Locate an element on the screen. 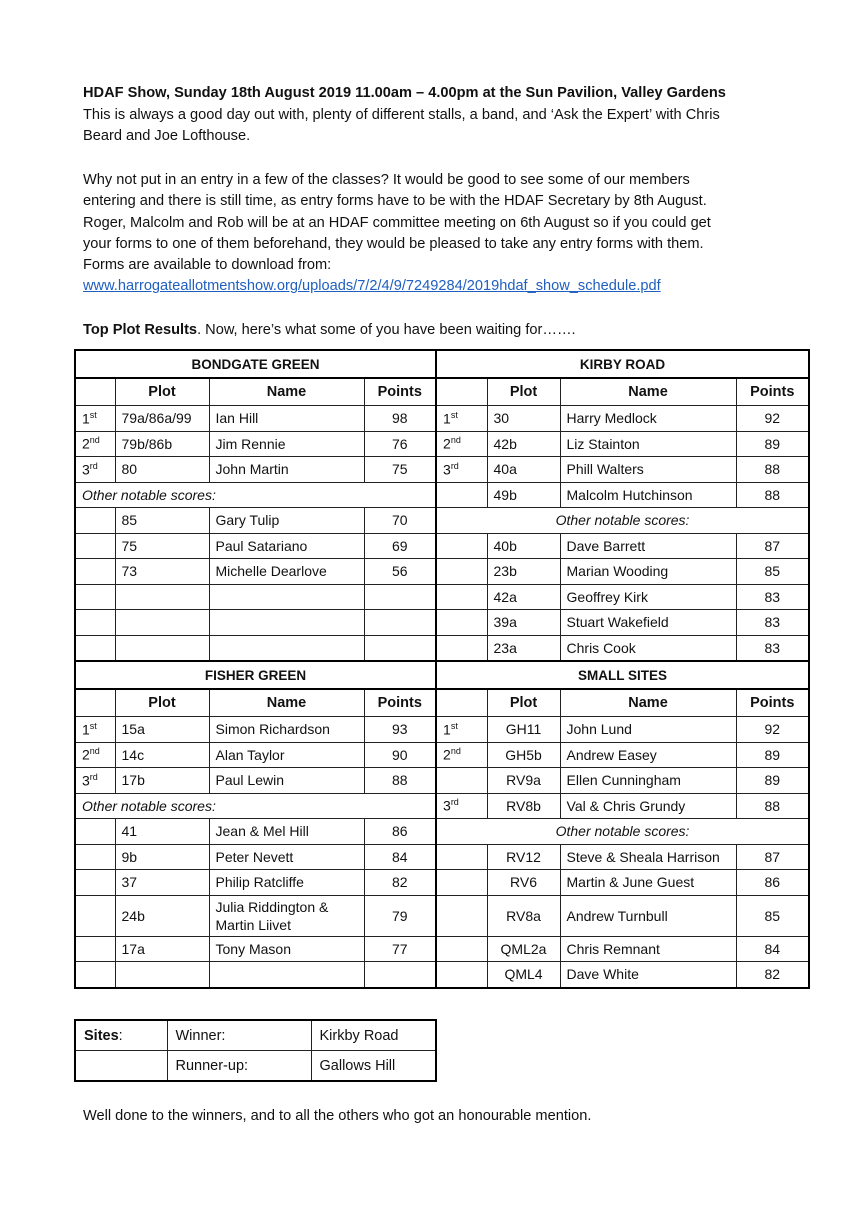 This screenshot has height=1228, width=868. plot-cell: RV9a is located at coordinates (523, 780).